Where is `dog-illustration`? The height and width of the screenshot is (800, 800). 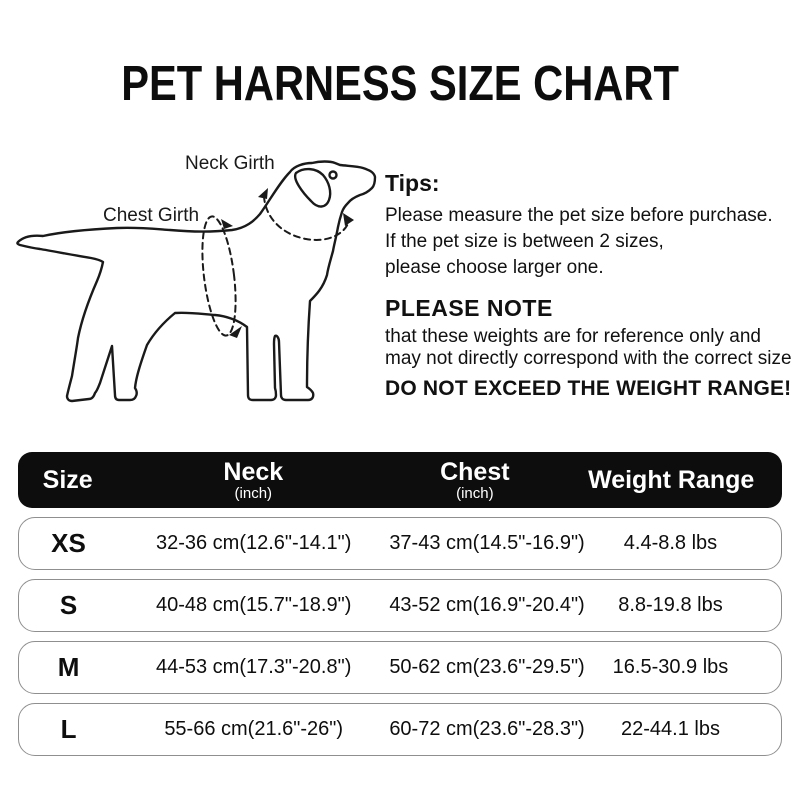
dog-illustration is located at coordinates (196, 281).